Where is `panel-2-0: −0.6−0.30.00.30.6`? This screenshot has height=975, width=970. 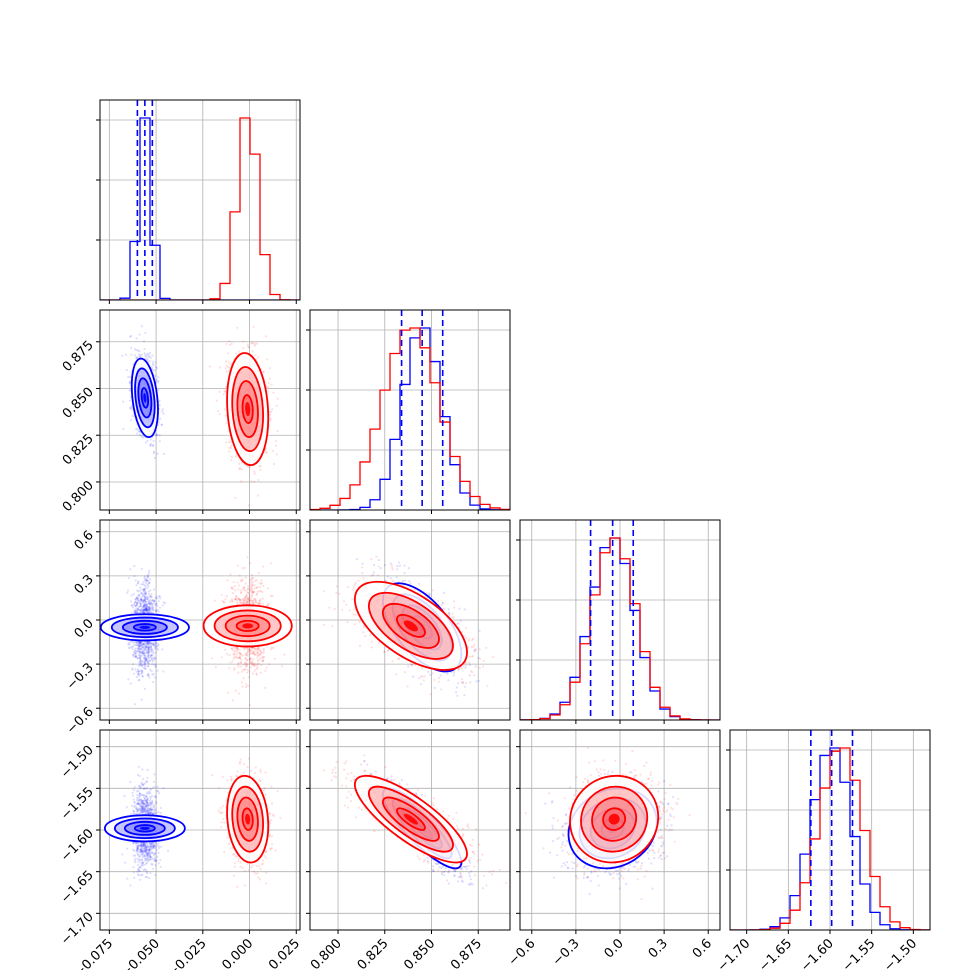
panel-2-0: −0.6−0.30.00.30.6 is located at coordinates (182, 628).